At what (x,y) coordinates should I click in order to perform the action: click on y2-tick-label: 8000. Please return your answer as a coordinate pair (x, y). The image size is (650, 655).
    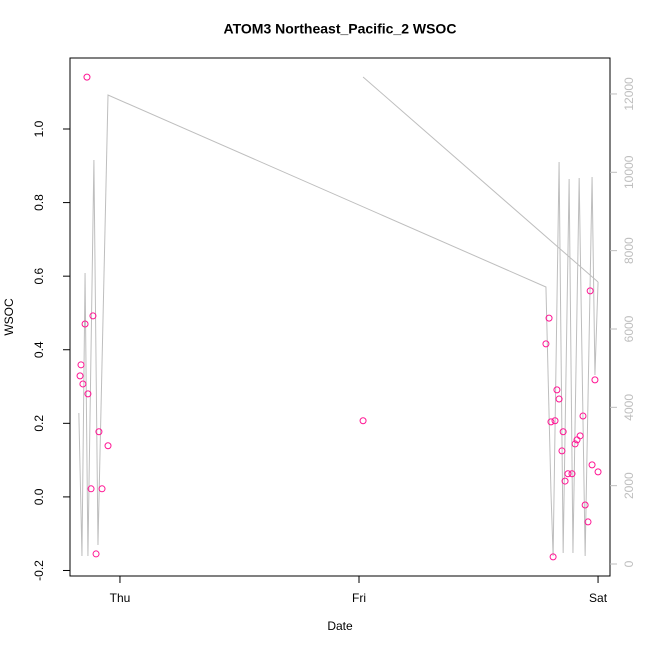
    Looking at the image, I should click on (629, 250).